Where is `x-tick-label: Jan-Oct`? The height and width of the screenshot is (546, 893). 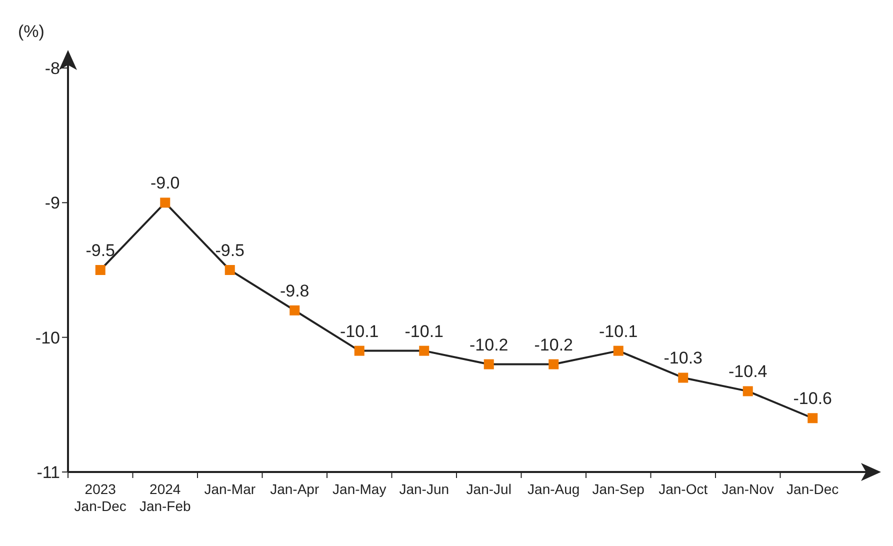 x-tick-label: Jan-Oct is located at coordinates (683, 489).